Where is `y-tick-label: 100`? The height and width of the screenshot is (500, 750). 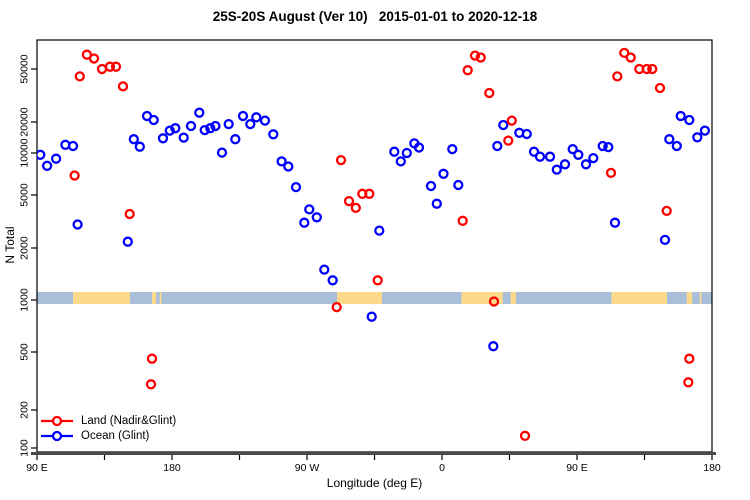
y-tick-label: 100 is located at coordinates (25, 448).